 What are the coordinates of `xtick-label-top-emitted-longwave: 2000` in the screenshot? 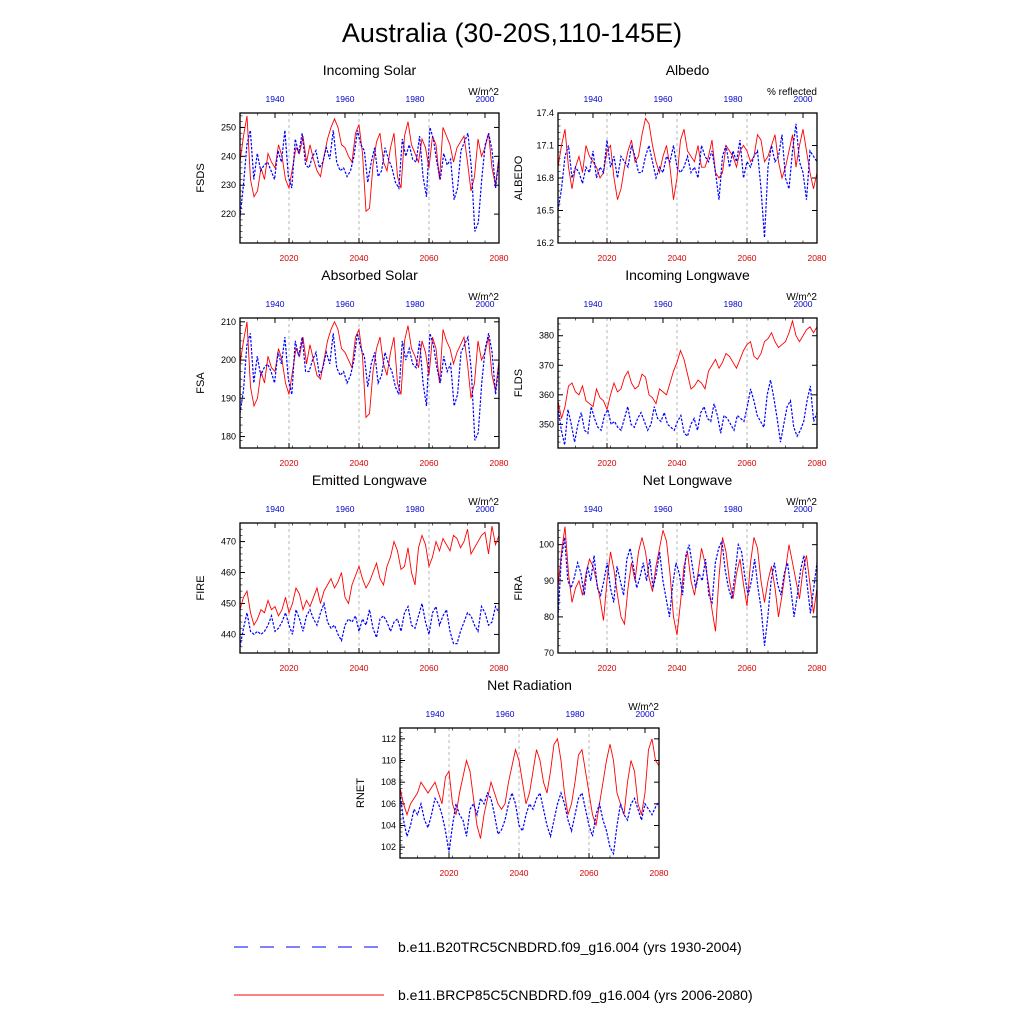 It's located at (485, 509).